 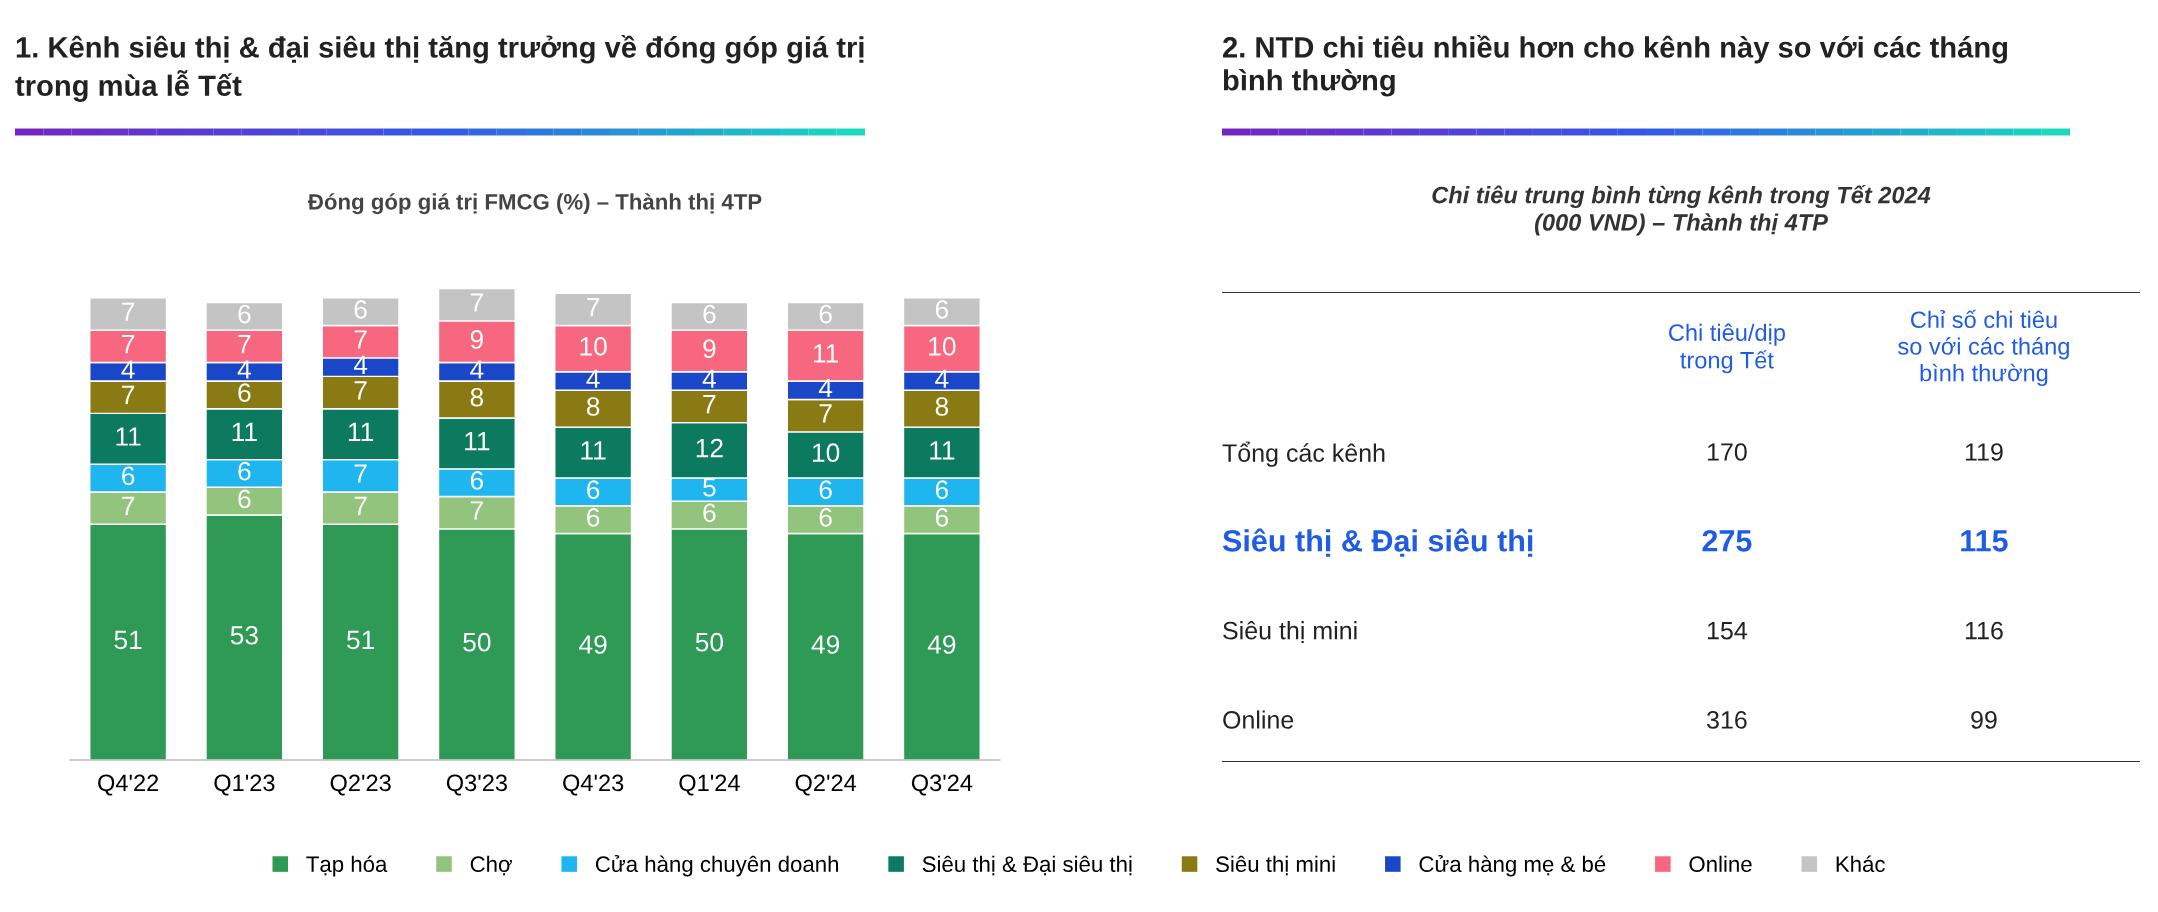 I want to click on text: Chi tiêu trung bình từng kênh trong Tết 2024 (000 VND) – Thành thị 4TP, so click(x=1681, y=210).